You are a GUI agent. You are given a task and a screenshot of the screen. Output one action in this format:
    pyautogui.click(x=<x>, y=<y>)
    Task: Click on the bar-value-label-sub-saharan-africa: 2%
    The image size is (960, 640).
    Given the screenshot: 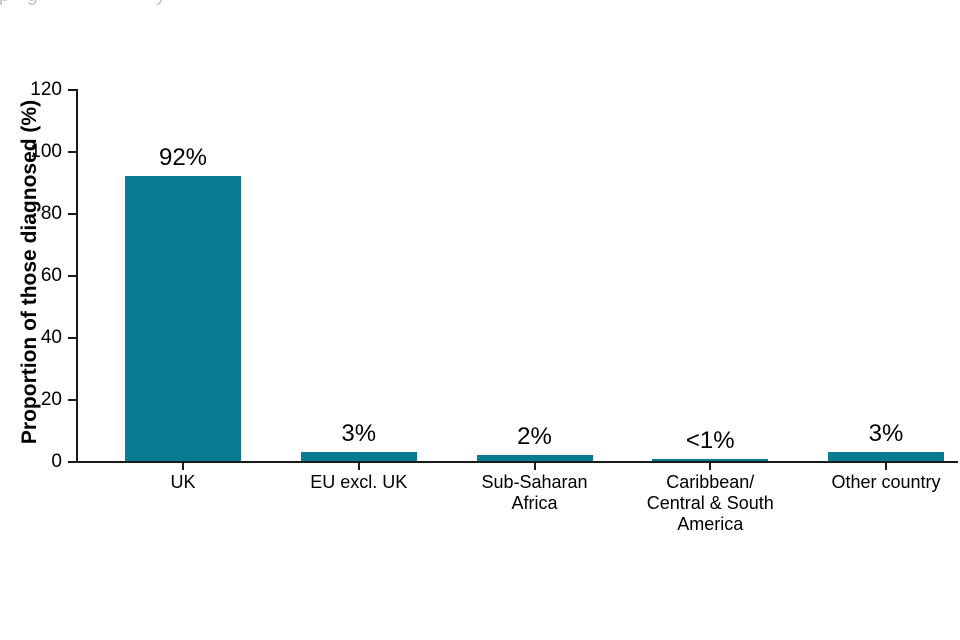 What is the action you would take?
    pyautogui.click(x=534, y=436)
    